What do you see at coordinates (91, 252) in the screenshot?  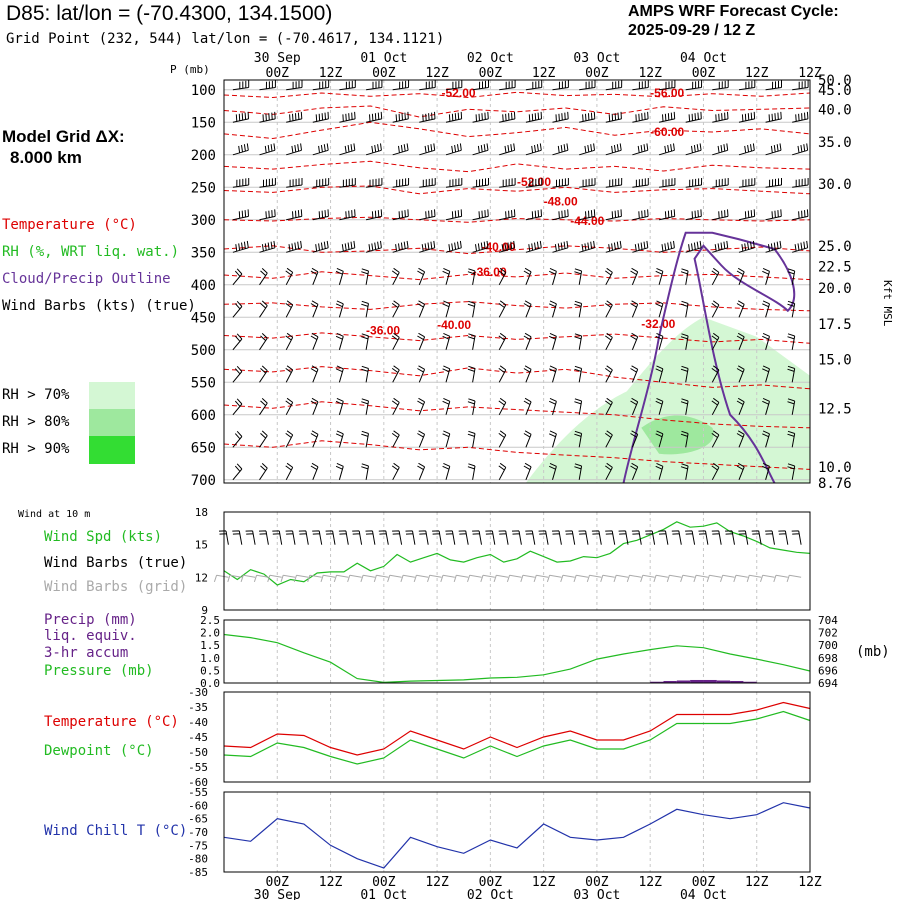 I see `legend-rh: RH (%, WRT liq. wat.)` at bounding box center [91, 252].